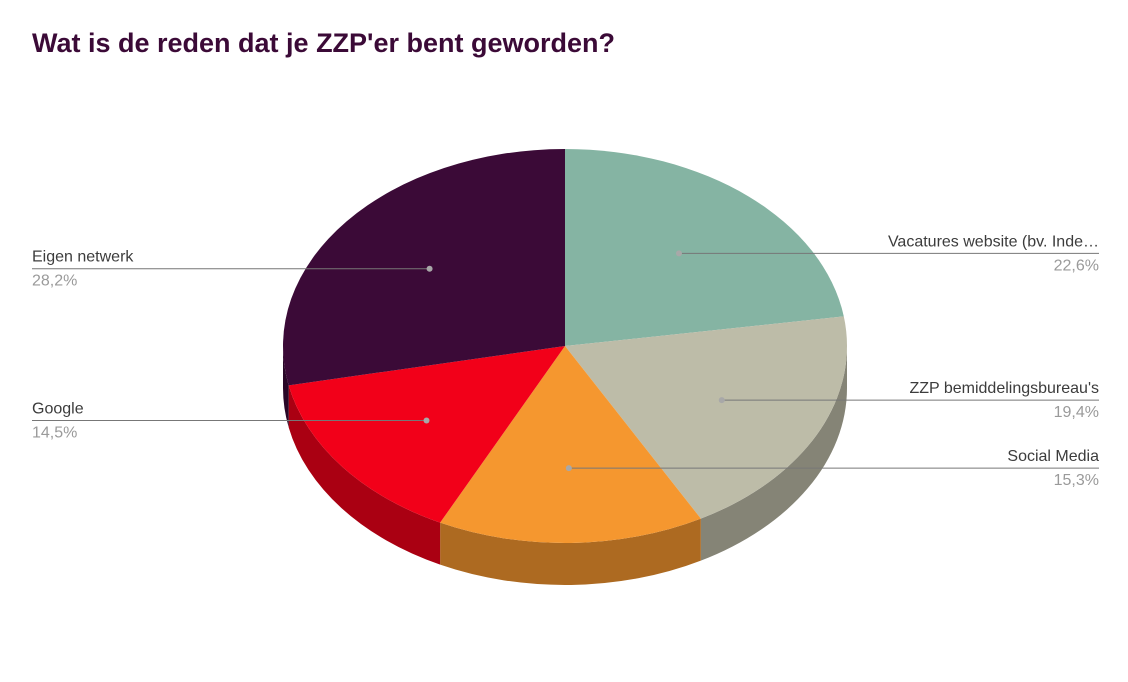 The width and height of the screenshot is (1128, 682). What do you see at coordinates (424, 267) in the screenshot?
I see `slice-eigen-netwerk` at bounding box center [424, 267].